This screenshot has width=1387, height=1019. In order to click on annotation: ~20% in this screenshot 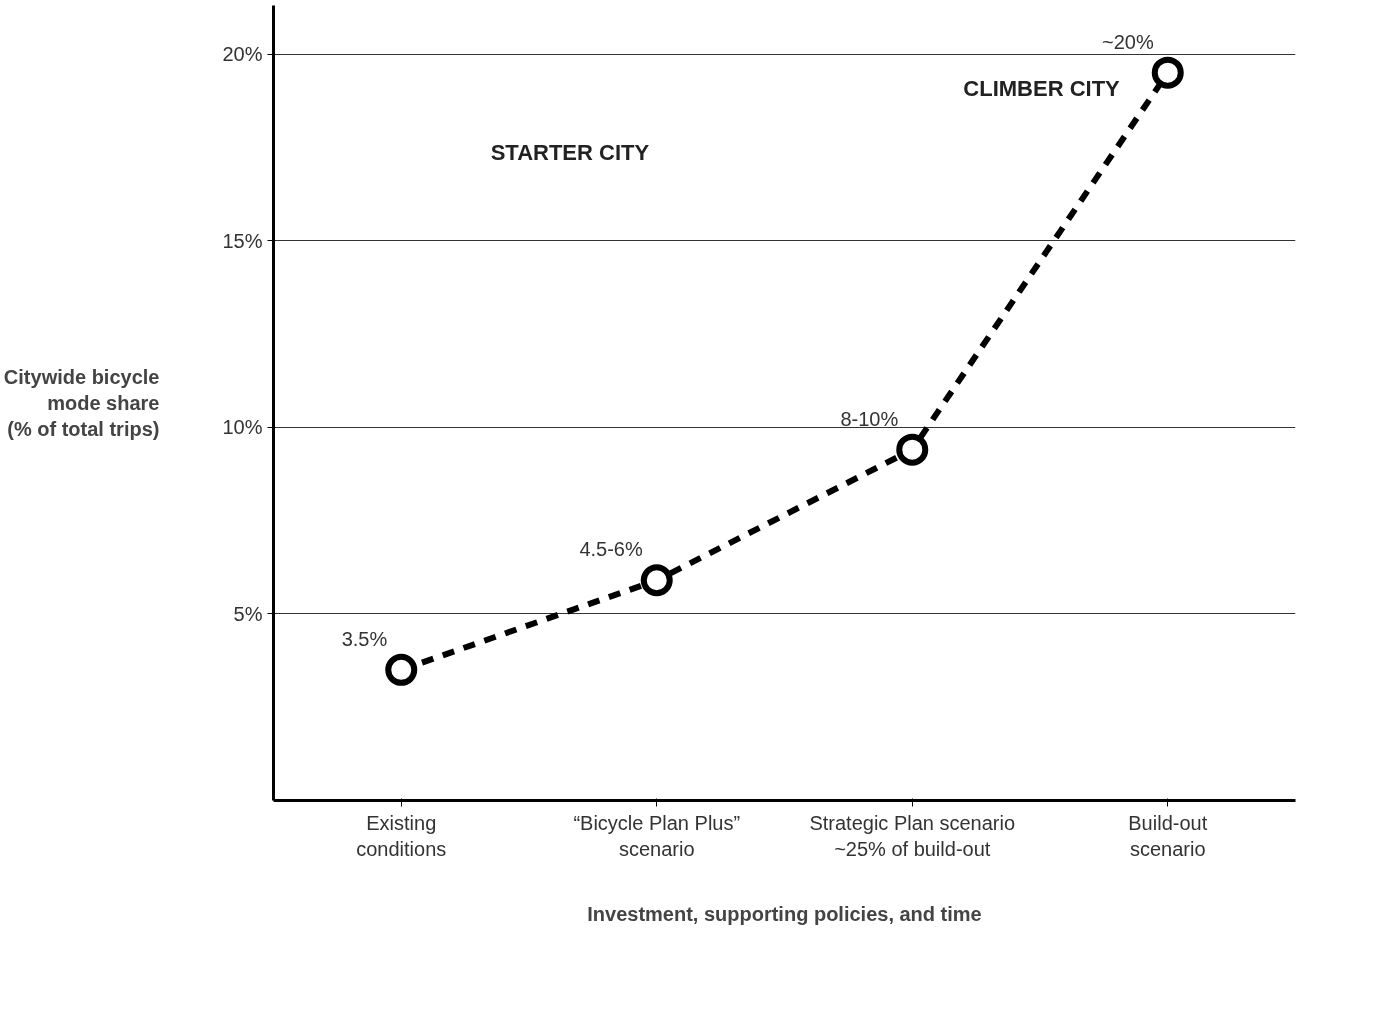, I will do `click(1128, 41)`.